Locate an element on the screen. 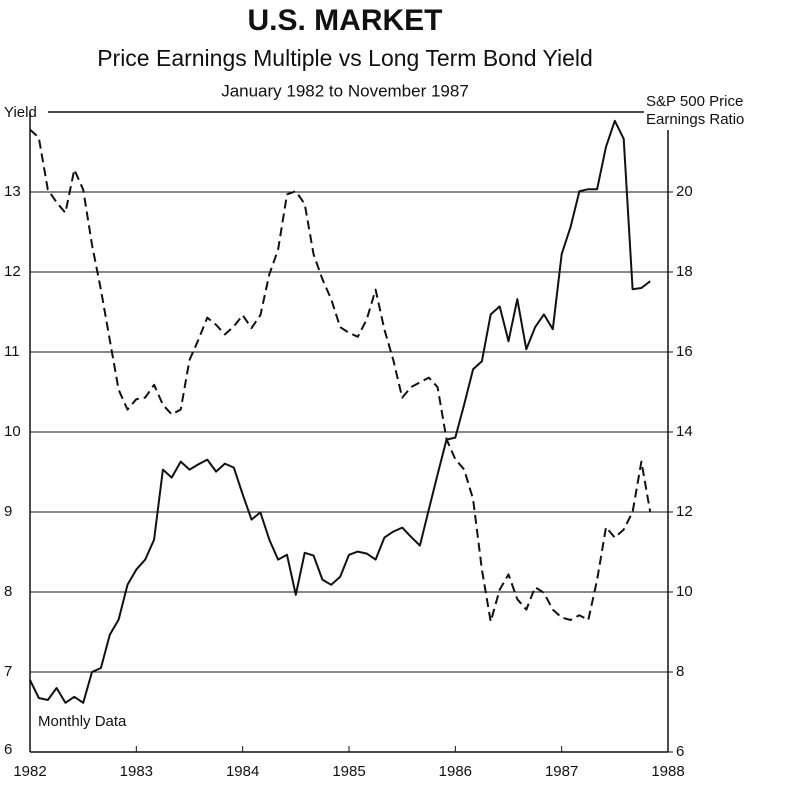 This screenshot has height=785, width=787. y2-axis-label: S&P 500 Price is located at coordinates (694, 101).